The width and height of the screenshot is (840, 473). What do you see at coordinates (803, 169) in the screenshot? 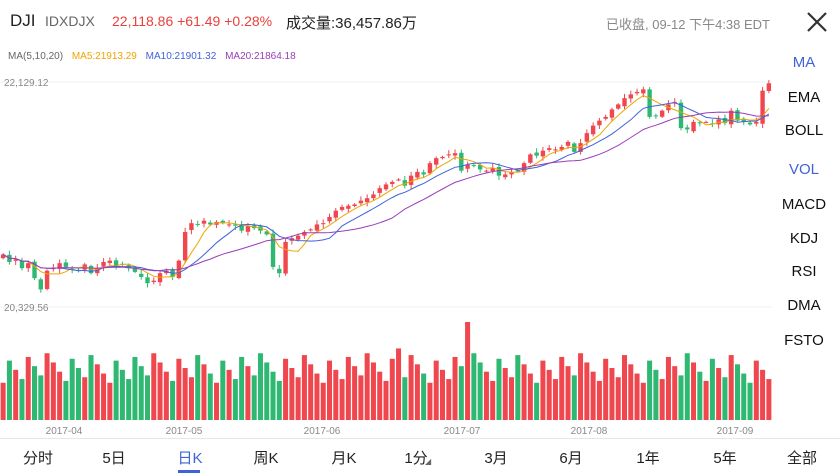
I see `indicator-vol: VOL` at bounding box center [803, 169].